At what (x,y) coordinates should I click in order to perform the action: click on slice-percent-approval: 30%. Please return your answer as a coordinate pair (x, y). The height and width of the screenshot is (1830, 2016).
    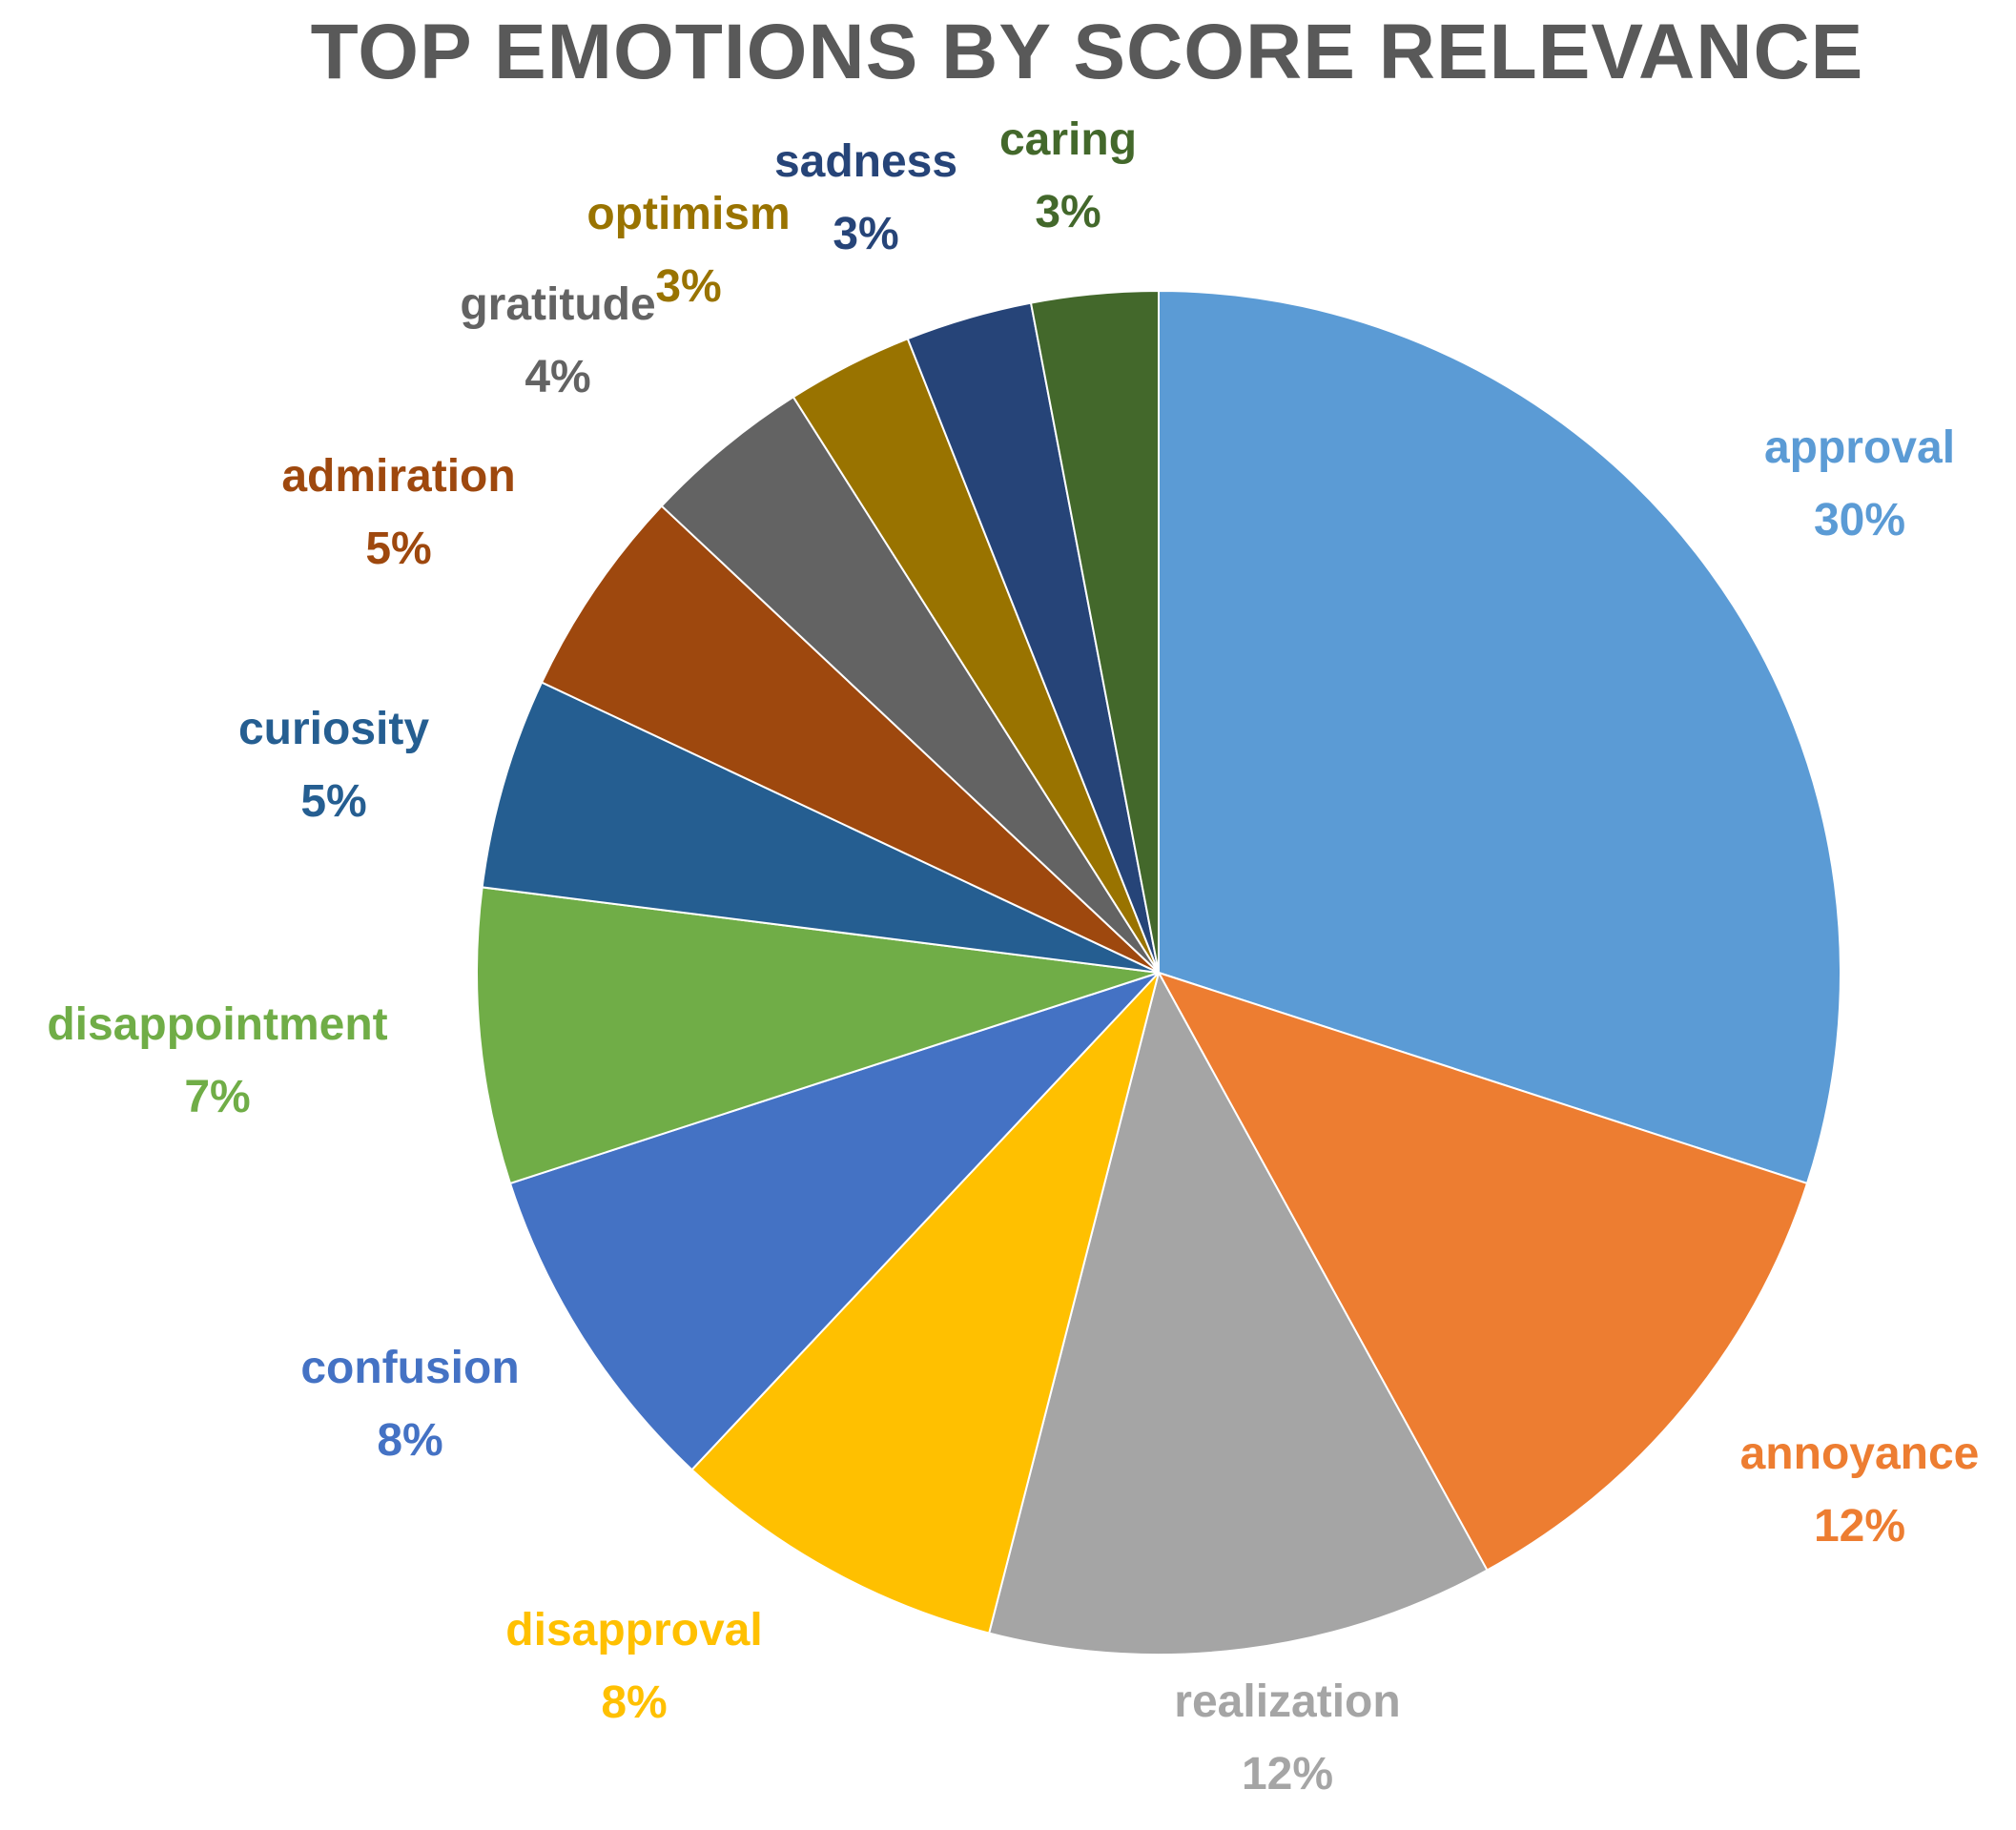
    Looking at the image, I should click on (1860, 520).